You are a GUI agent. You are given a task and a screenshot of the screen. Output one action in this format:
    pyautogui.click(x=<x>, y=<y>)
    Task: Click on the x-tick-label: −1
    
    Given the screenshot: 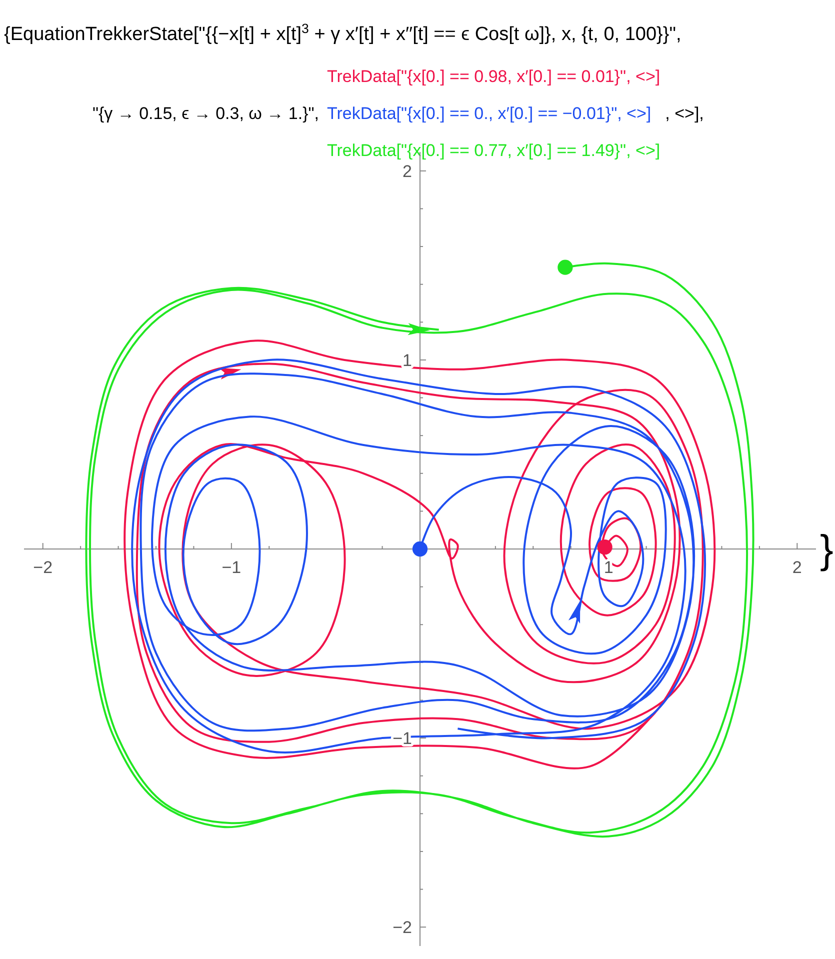 What is the action you would take?
    pyautogui.click(x=232, y=567)
    